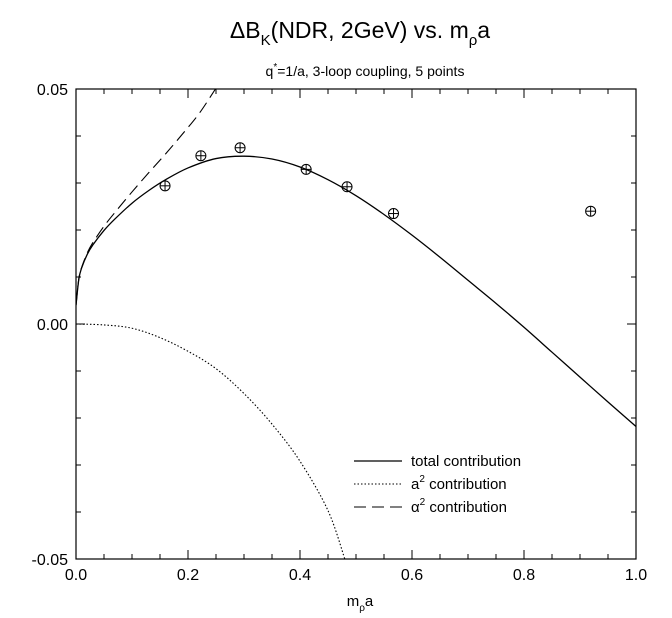 This screenshot has height=618, width=672. Describe the element at coordinates (636, 575) in the screenshot. I see `x-tick-label: 1.0` at that location.